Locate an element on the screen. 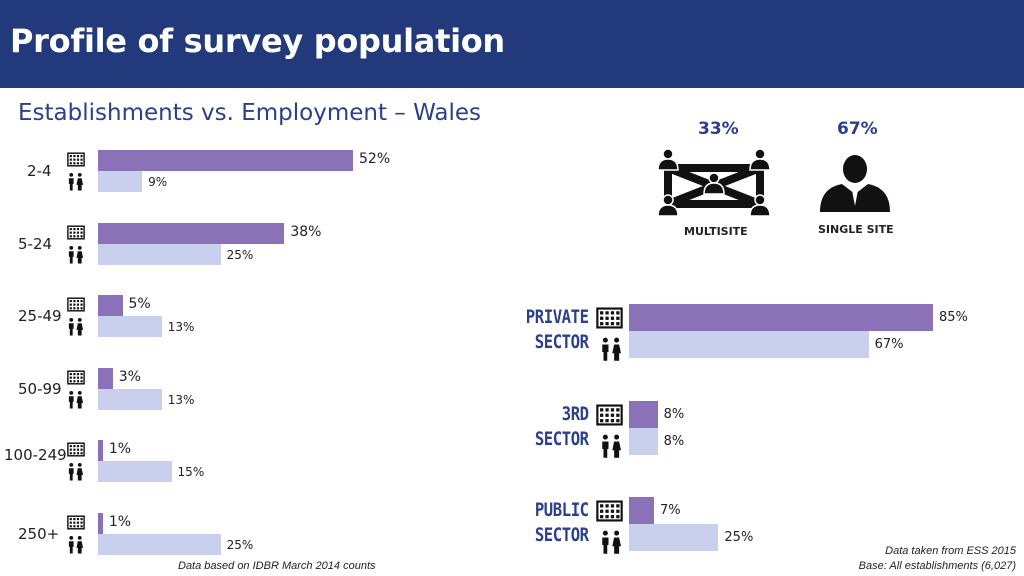 The height and width of the screenshot is (576, 1024). page-title: Profile of survey population is located at coordinates (257, 41).